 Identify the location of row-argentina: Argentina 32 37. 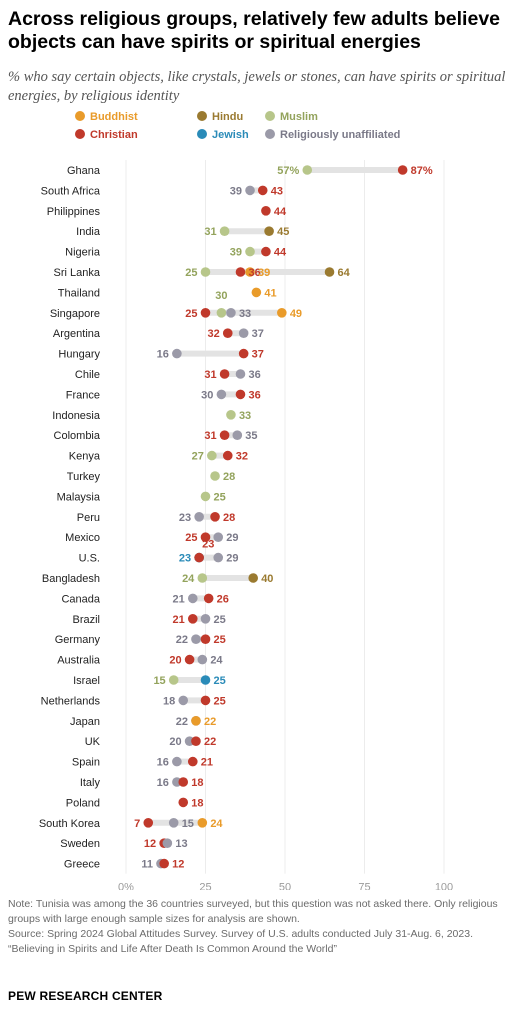
(158, 334).